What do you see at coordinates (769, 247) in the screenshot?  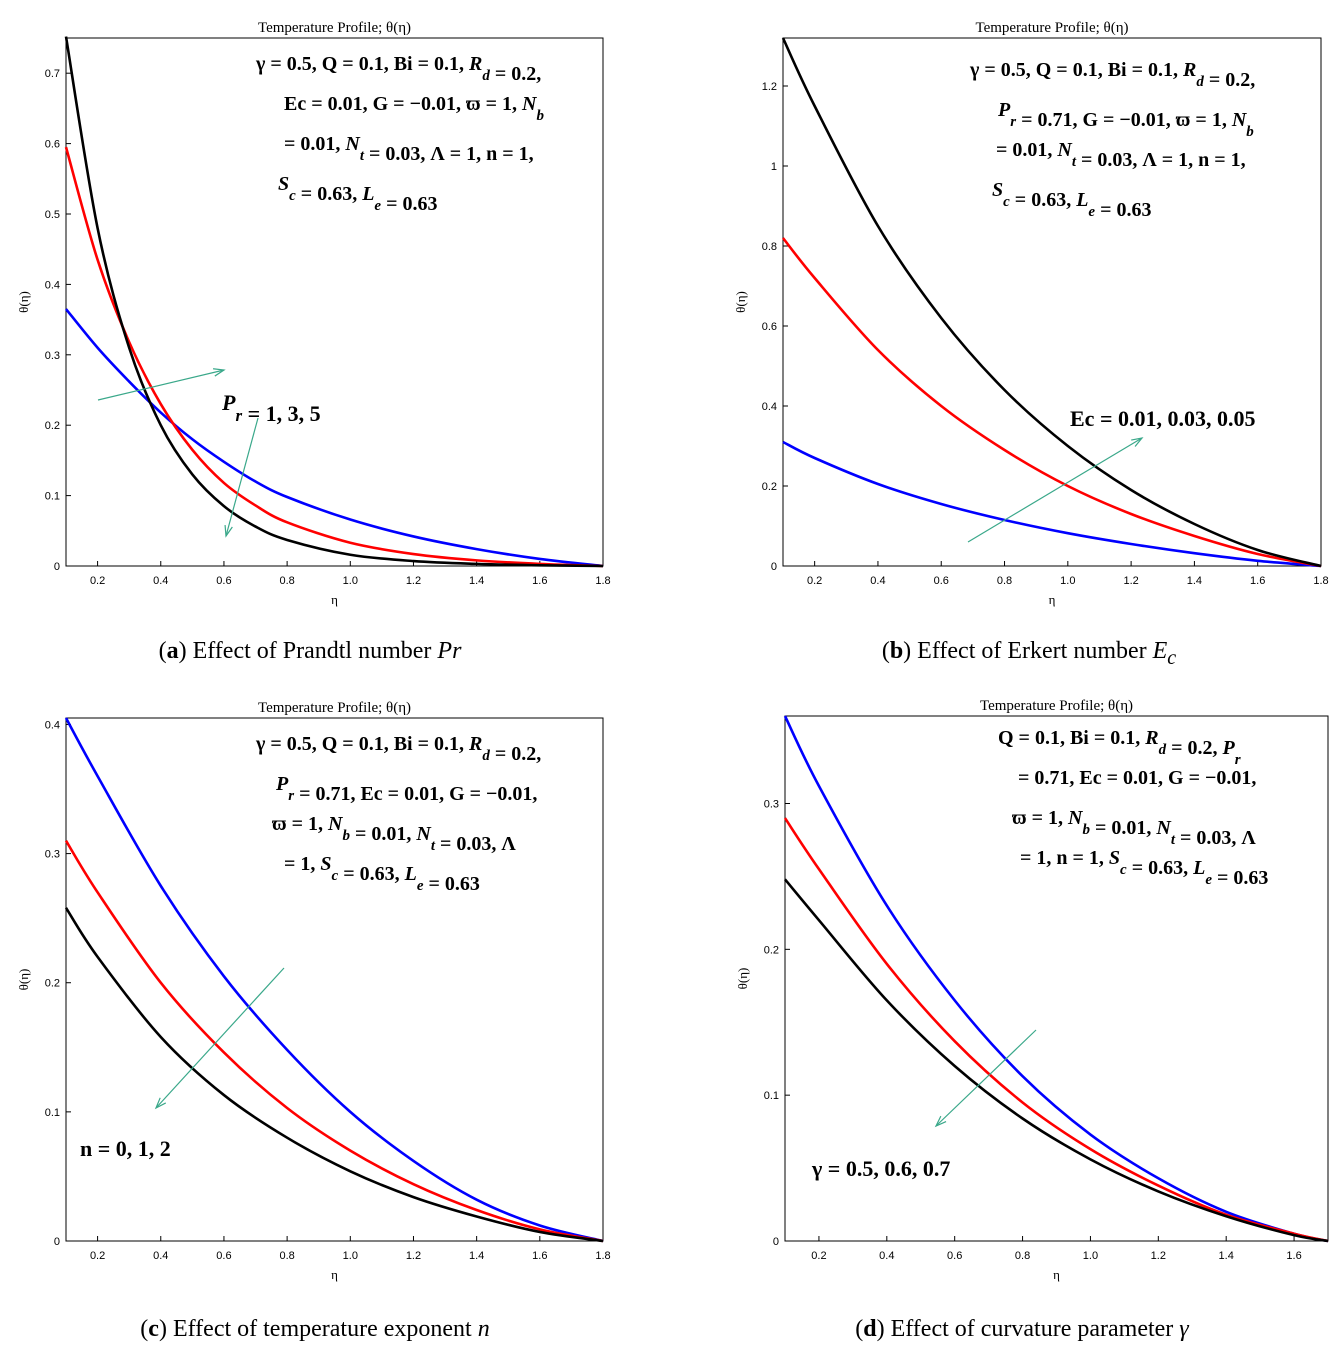 I see `y-tick-label: 0.8` at bounding box center [769, 247].